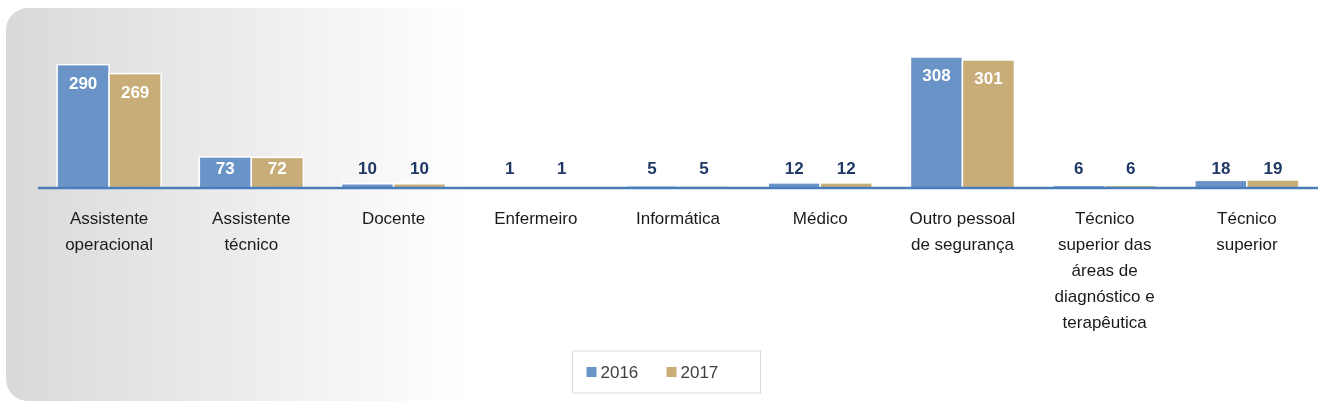 This screenshot has width=1333, height=401. I want to click on data-label: 72, so click(277, 168).